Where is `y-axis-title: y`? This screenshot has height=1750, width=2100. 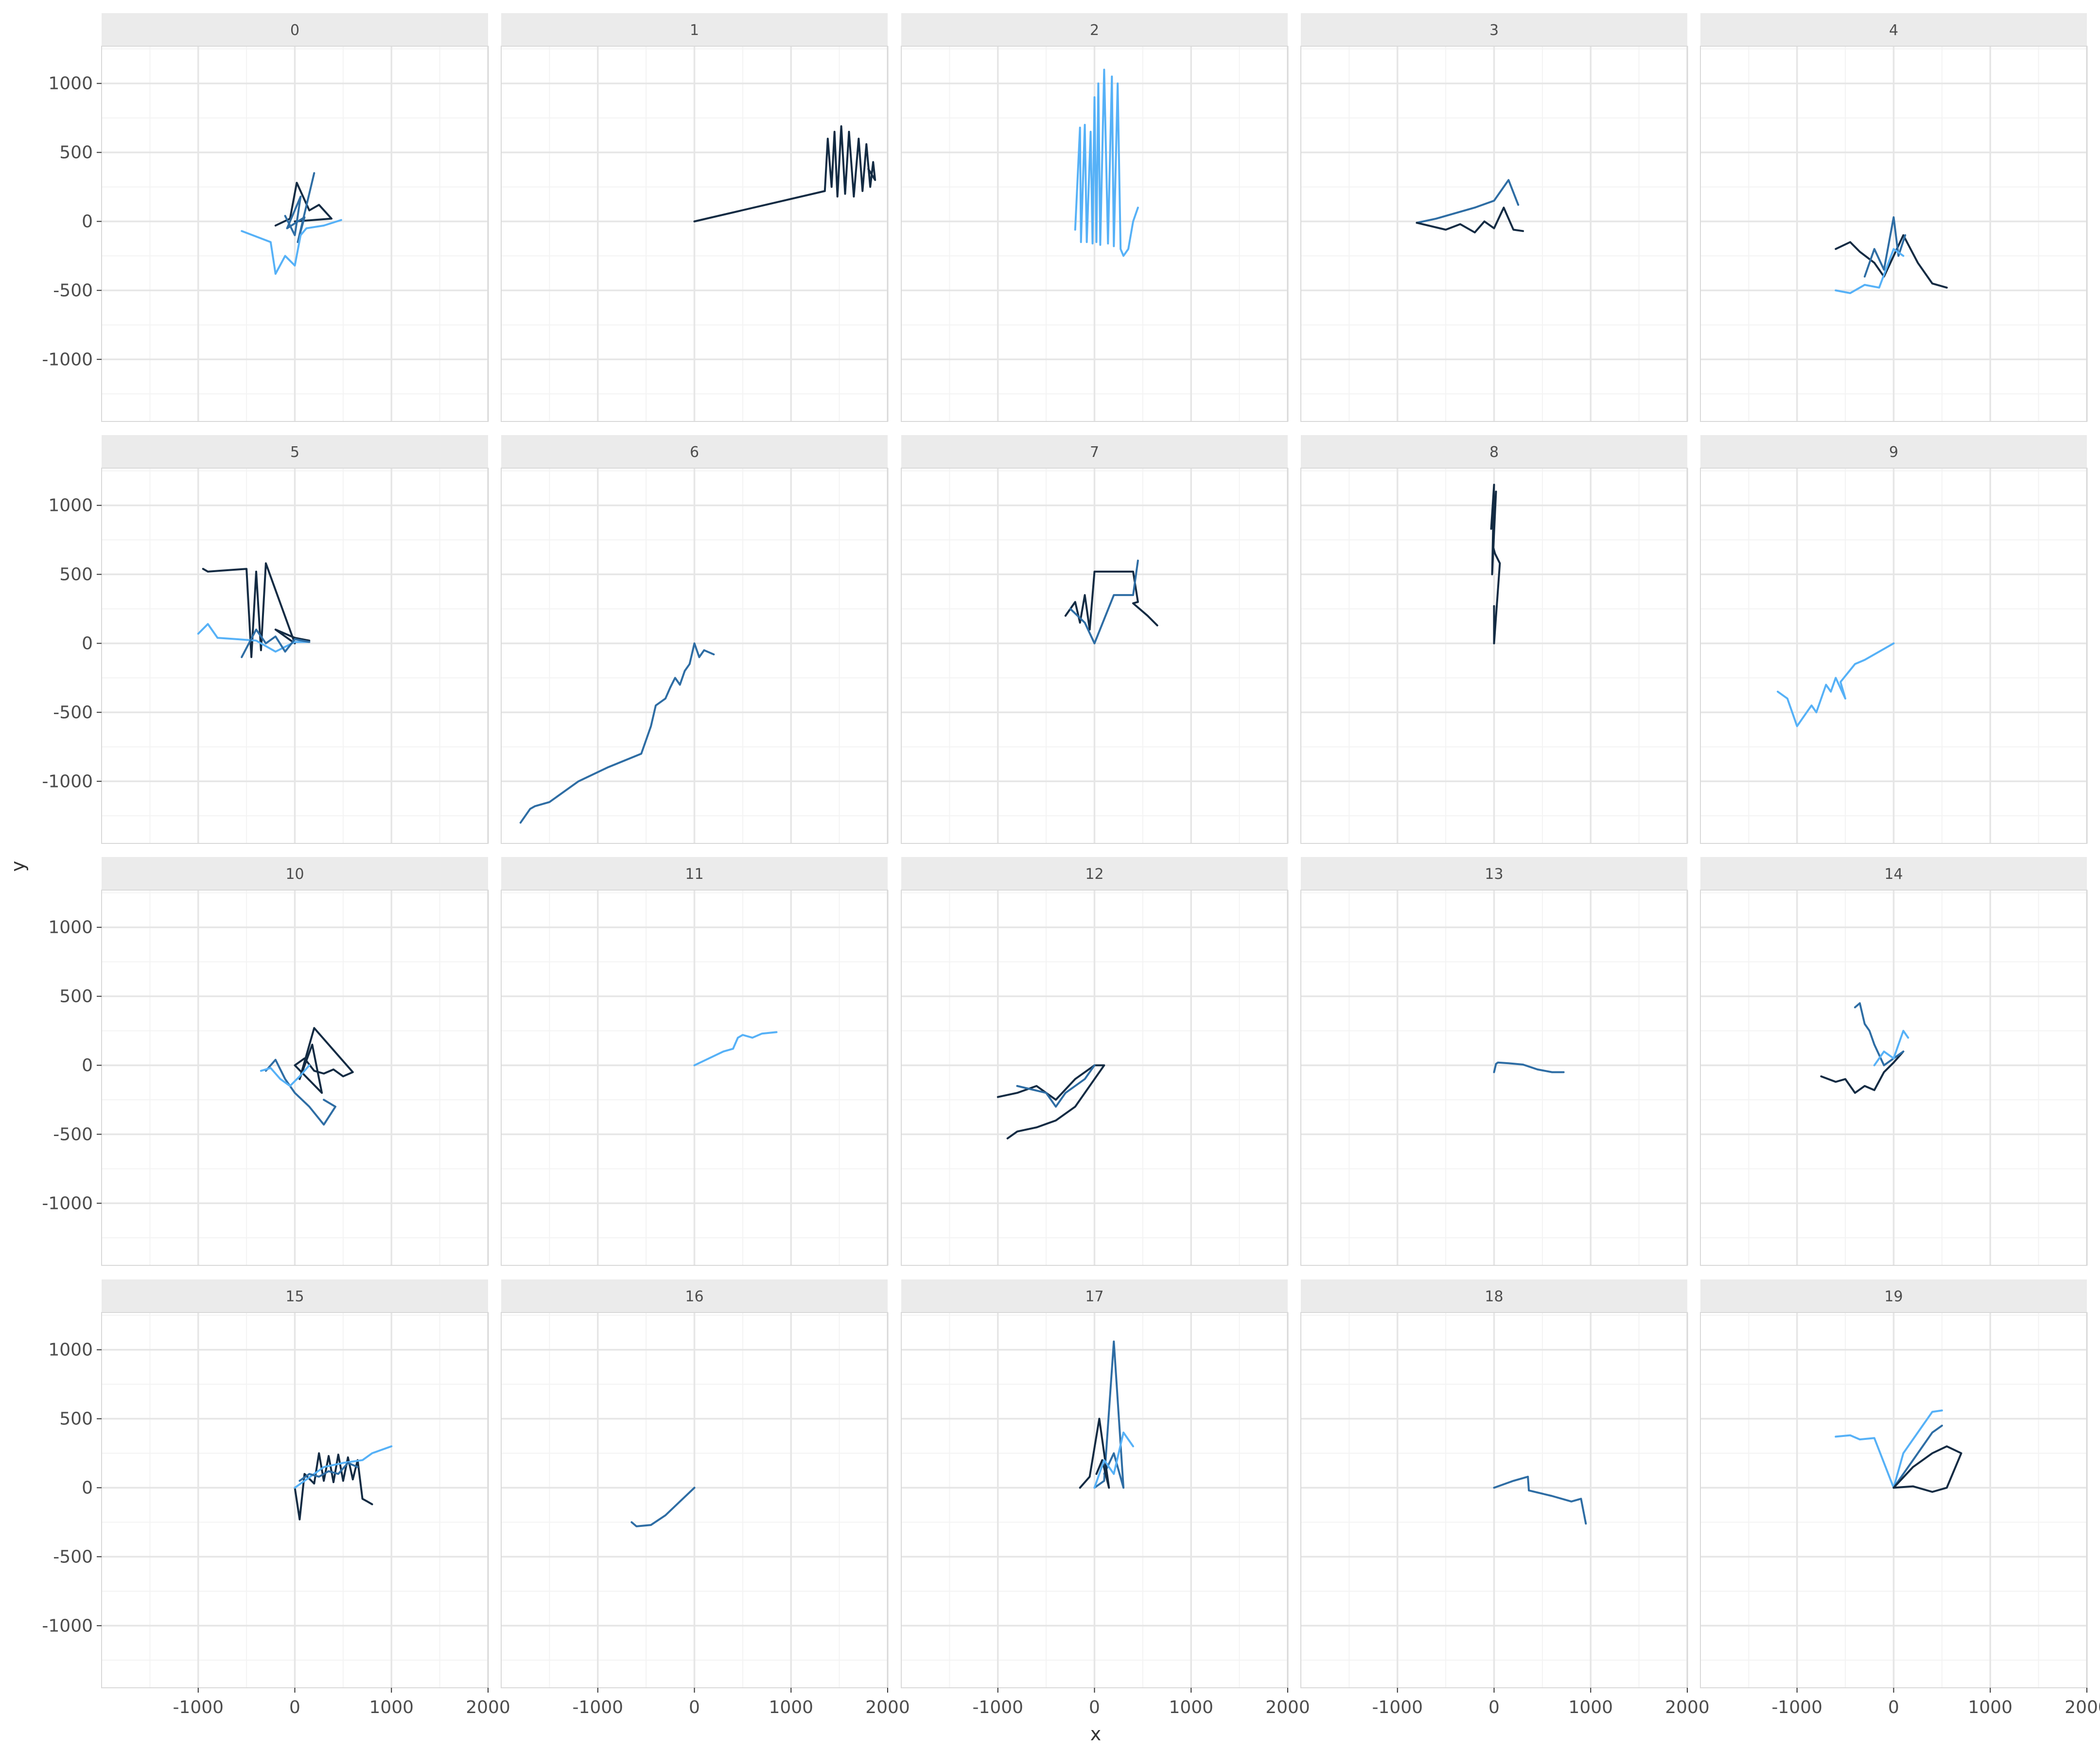 y-axis-title: y is located at coordinates (18, 866).